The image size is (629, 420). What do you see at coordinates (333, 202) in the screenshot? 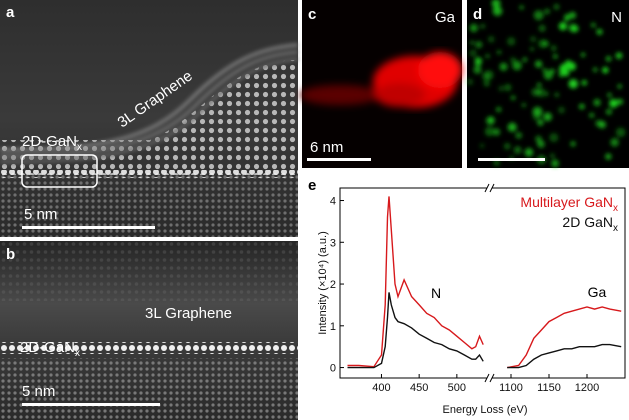
I see `y-tick-label: 4` at bounding box center [333, 202].